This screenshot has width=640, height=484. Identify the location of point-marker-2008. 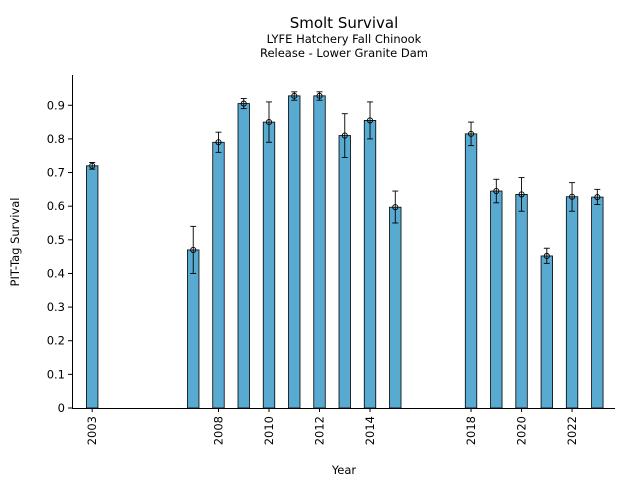
(218, 142).